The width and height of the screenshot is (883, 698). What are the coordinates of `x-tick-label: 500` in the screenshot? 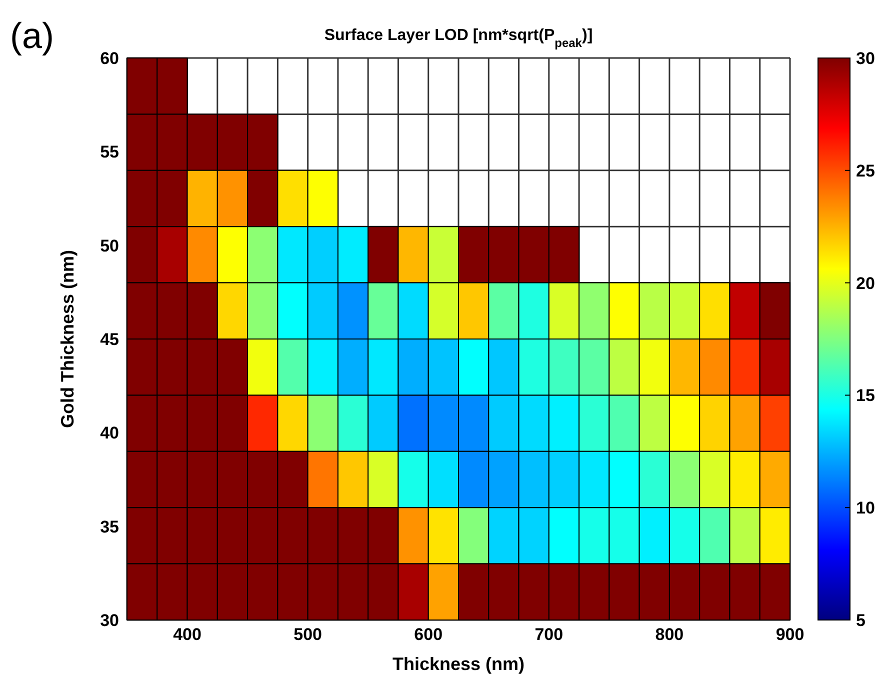 It's located at (308, 634).